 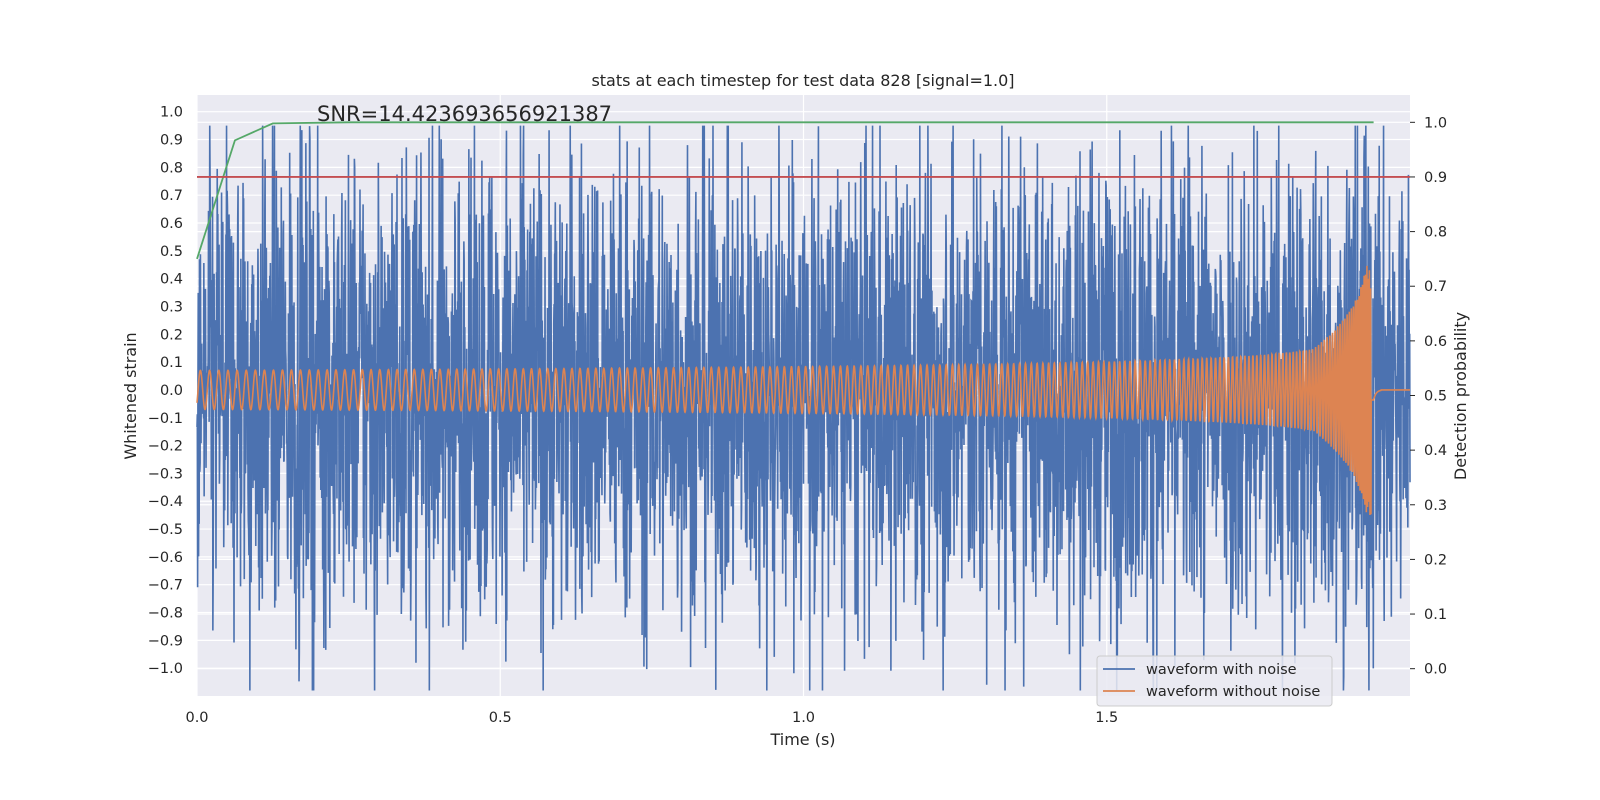 What do you see at coordinates (1435, 670) in the screenshot?
I see `y-tick-label-right: 0.0` at bounding box center [1435, 670].